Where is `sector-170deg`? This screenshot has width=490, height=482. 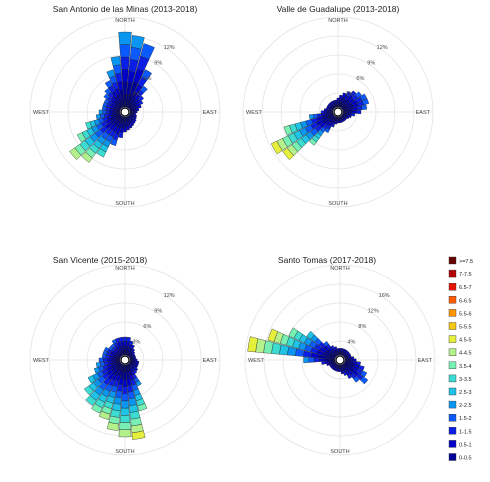 sector-170deg is located at coordinates (342, 369).